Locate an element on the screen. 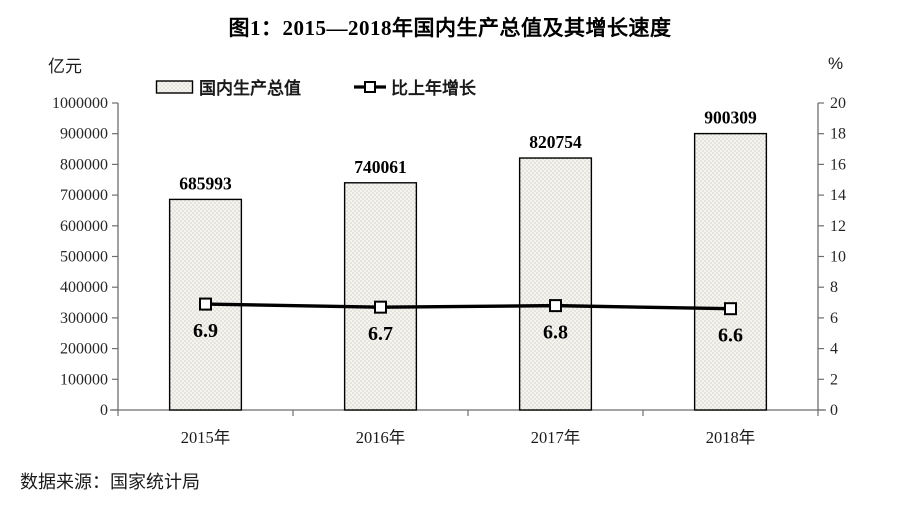  legend-label-gdp: 国内生产总值 is located at coordinates (250, 88).